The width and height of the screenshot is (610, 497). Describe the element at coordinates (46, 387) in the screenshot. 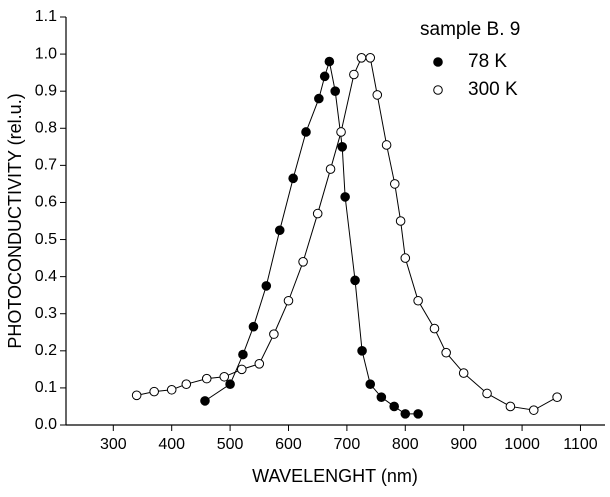

I see `y-tick-label: 0.1` at that location.